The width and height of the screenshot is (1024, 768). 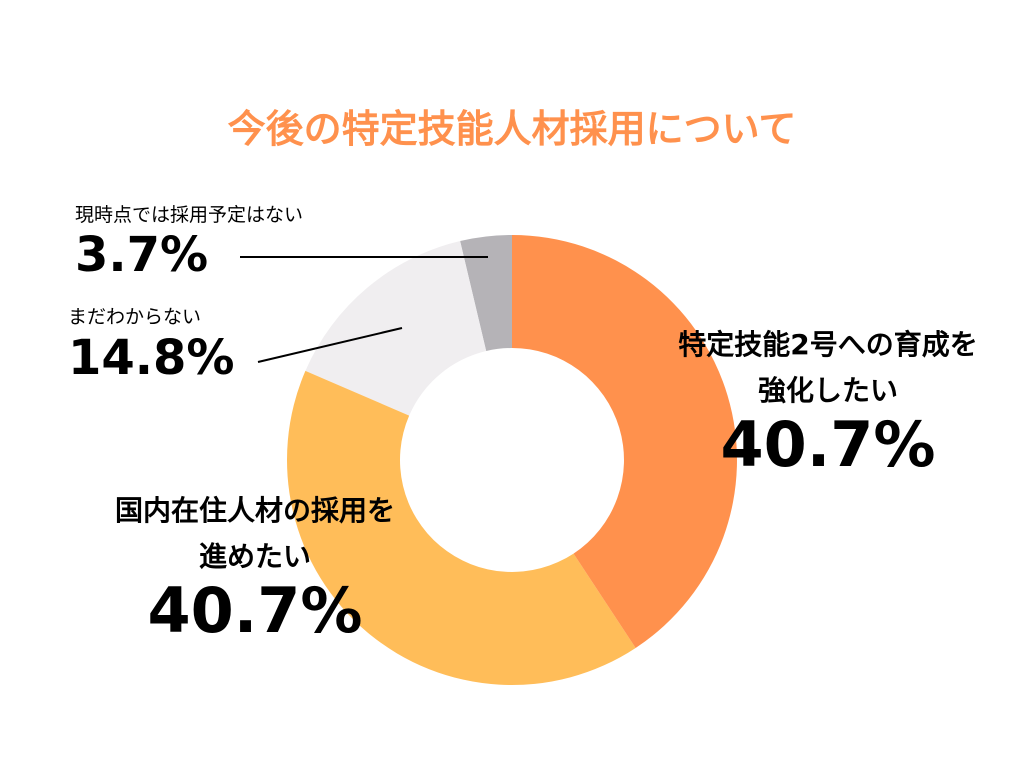 I want to click on slice-label: 現時点では採用予定はない, so click(x=189, y=215).